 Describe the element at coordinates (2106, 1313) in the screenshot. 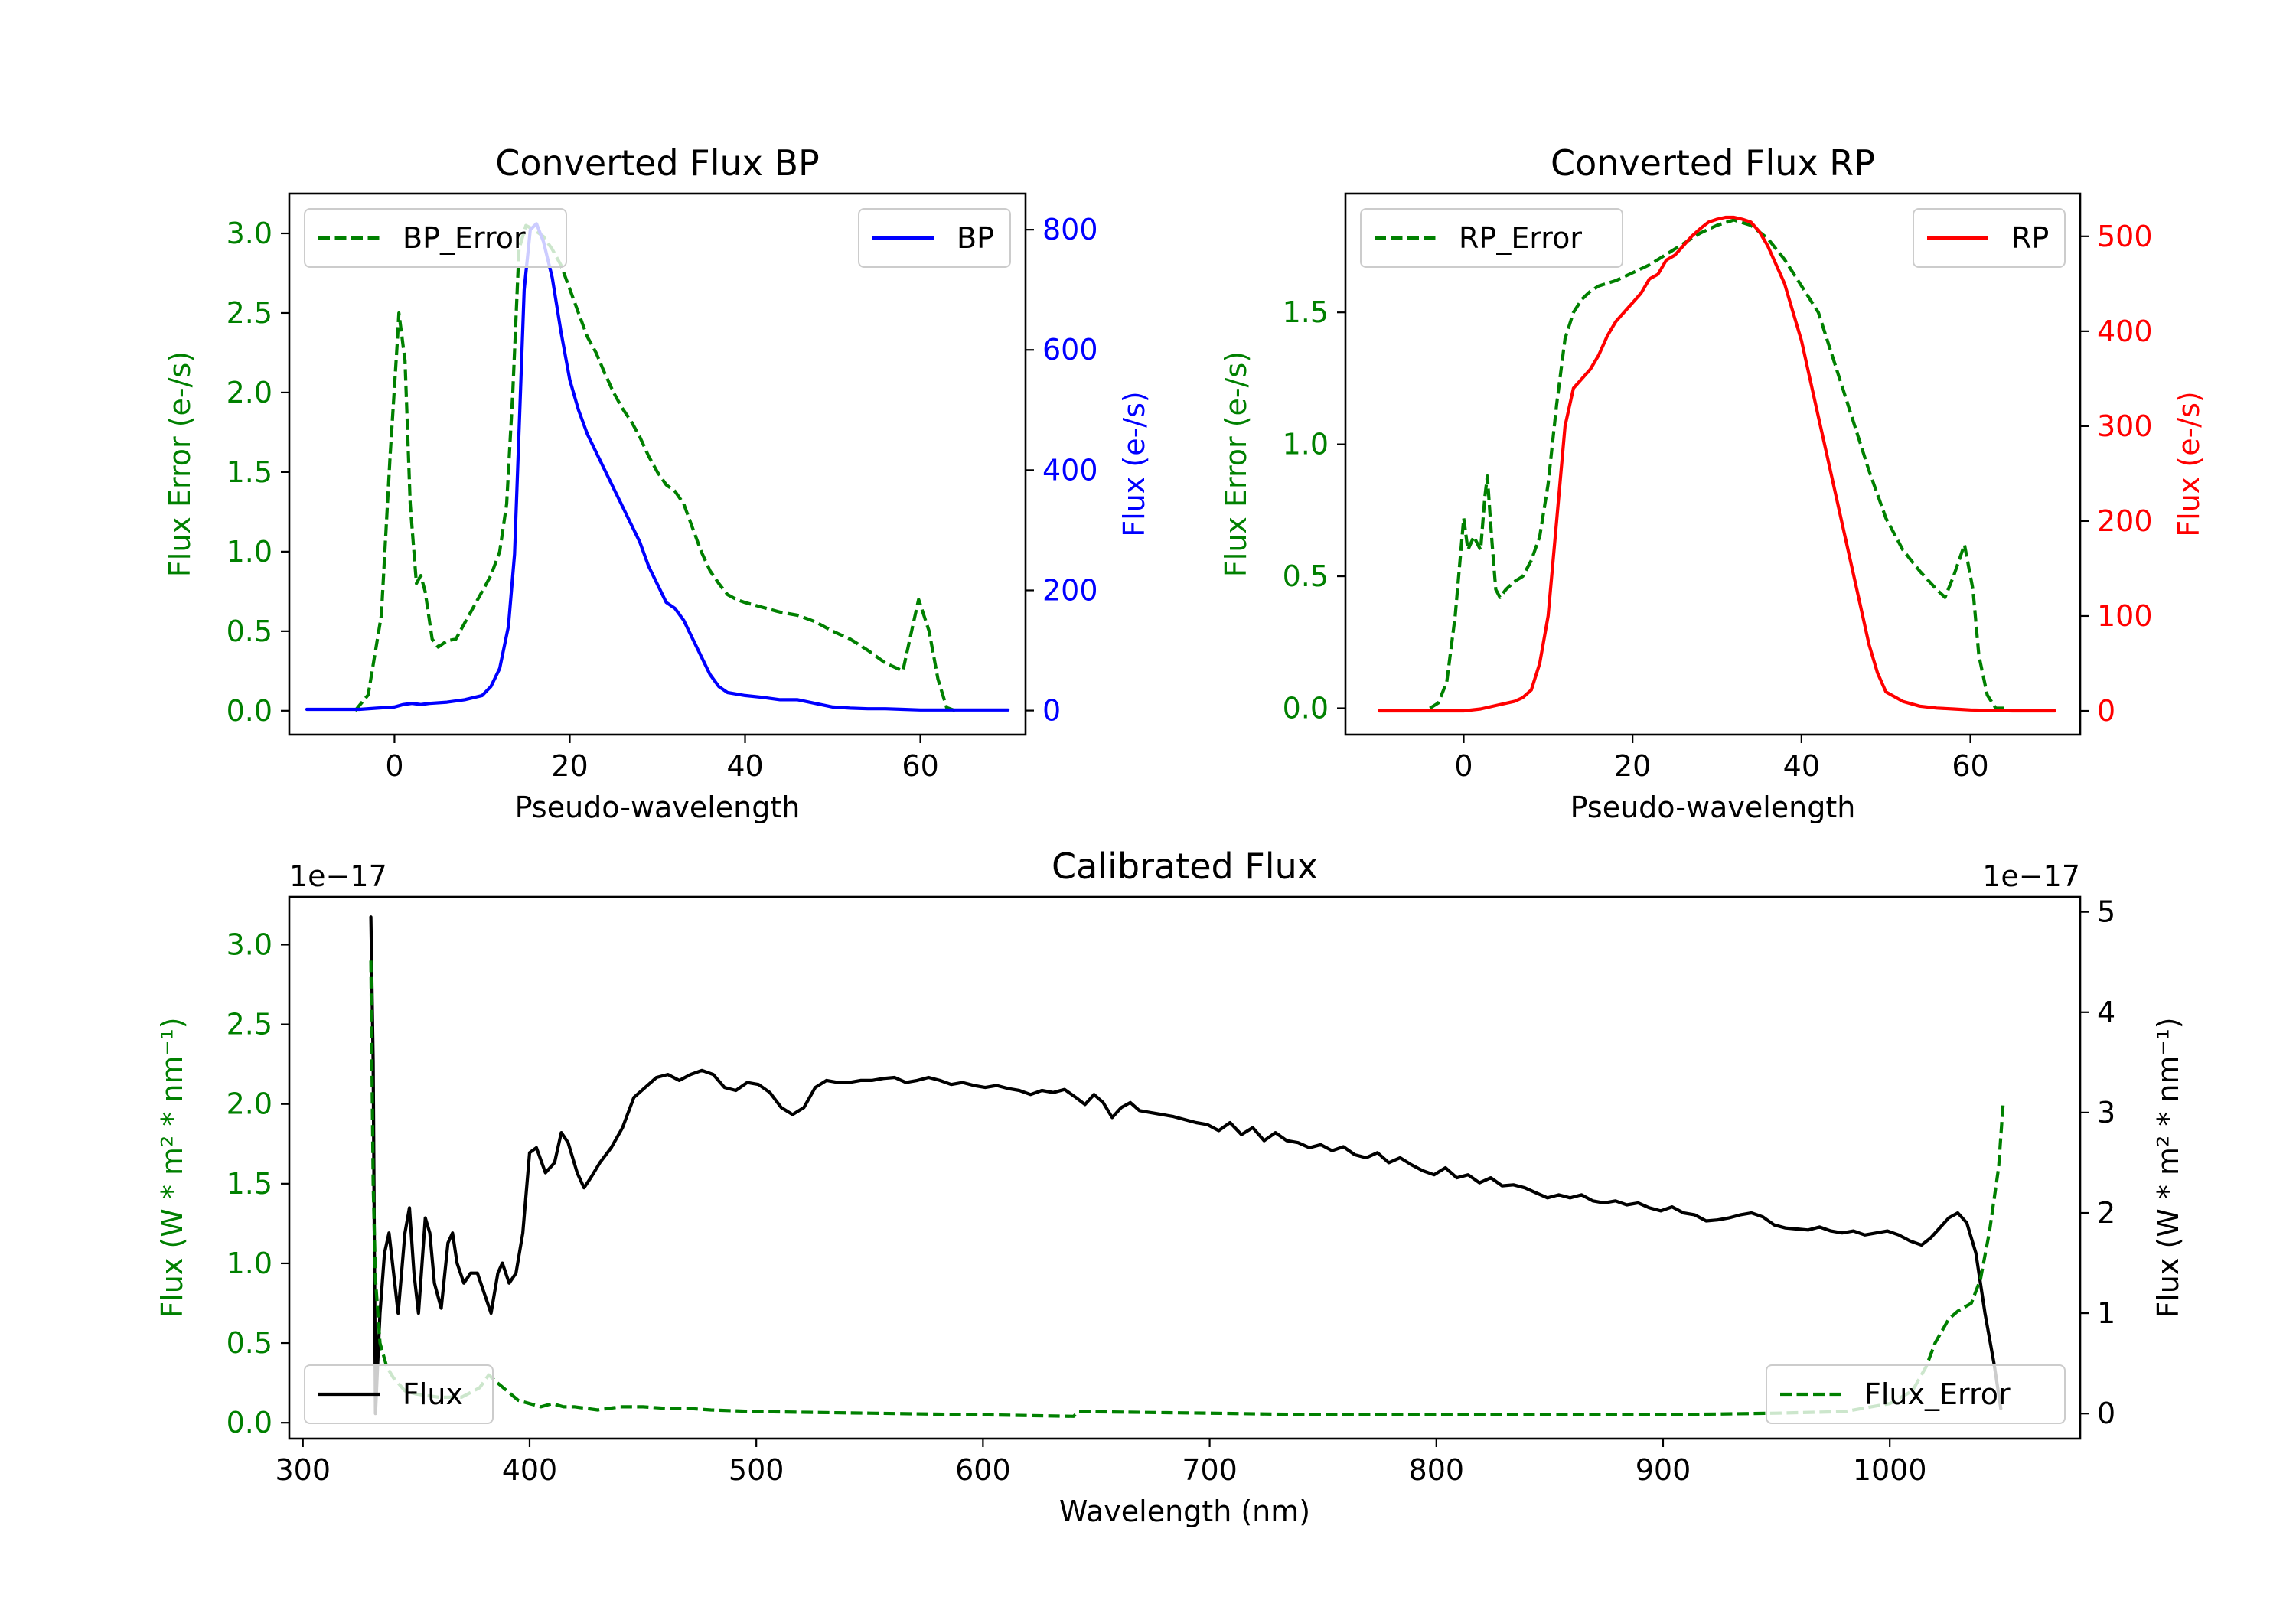

I see `y-right-tick-label: 1` at that location.